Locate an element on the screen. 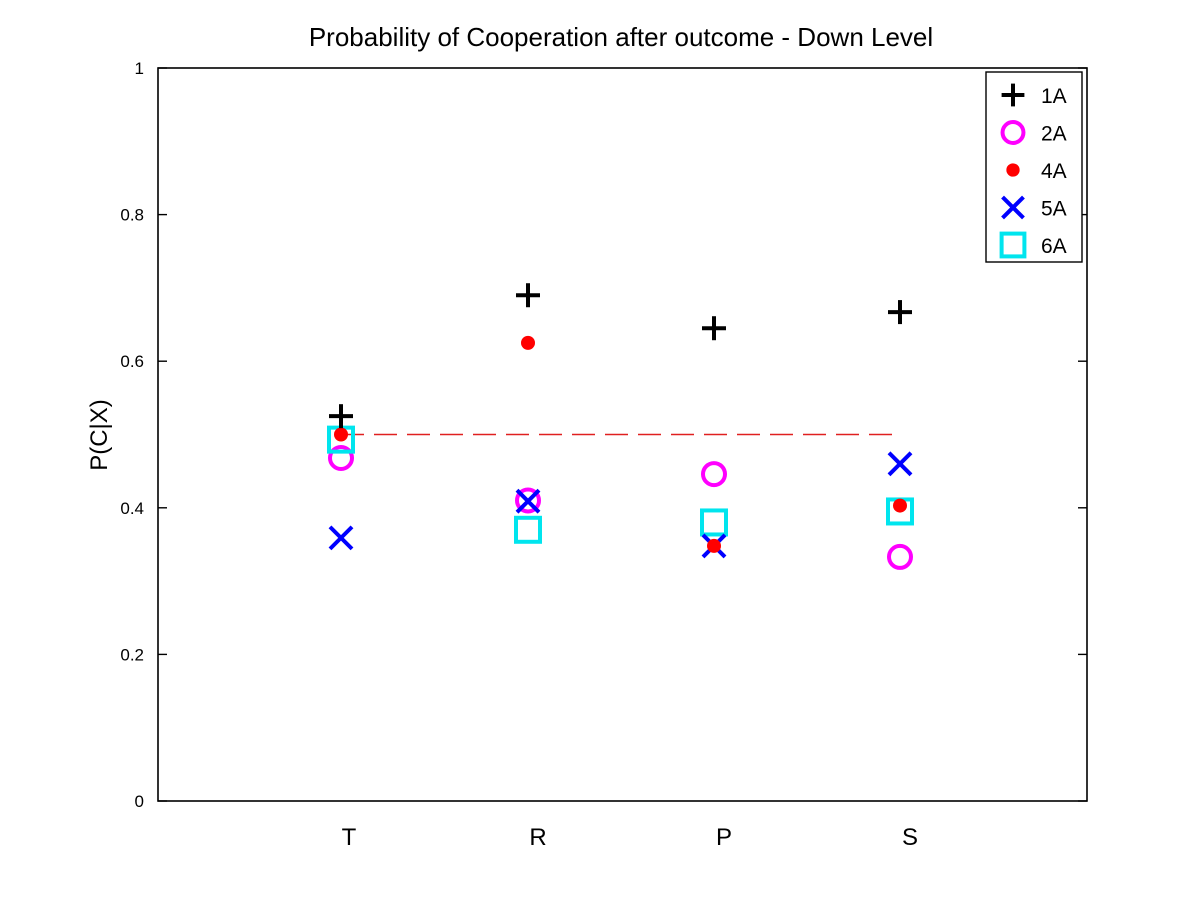 Image resolution: width=1200 pixels, height=900 pixels. legend-label: 1A is located at coordinates (1054, 96).